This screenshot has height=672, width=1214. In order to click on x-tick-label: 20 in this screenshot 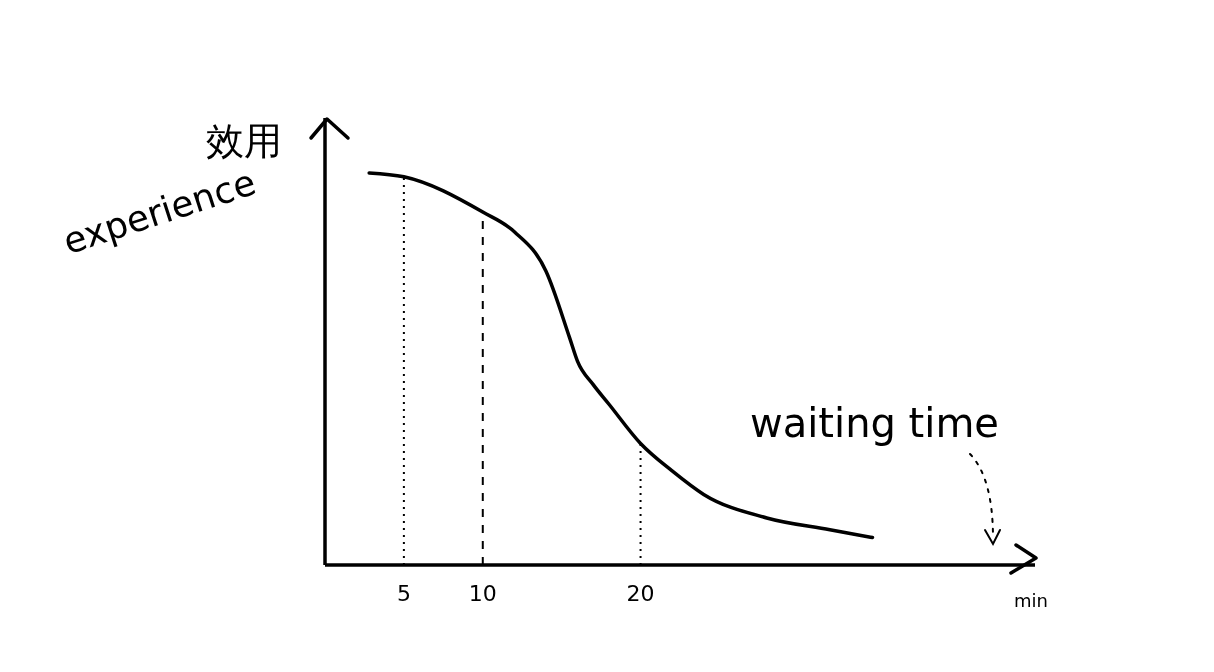, I will do `click(640, 593)`.